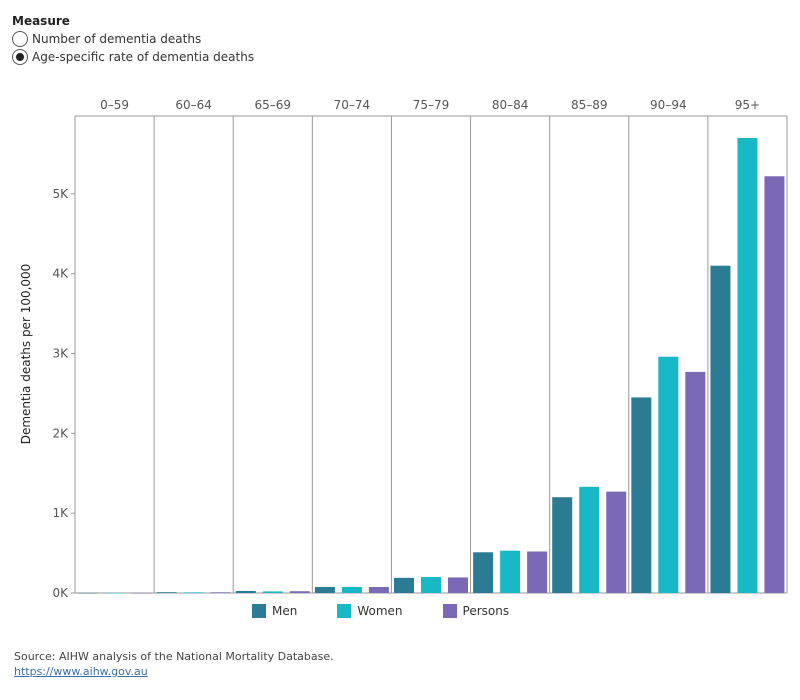 Image resolution: width=800 pixels, height=700 pixels. I want to click on measure-title: Measure, so click(41, 21).